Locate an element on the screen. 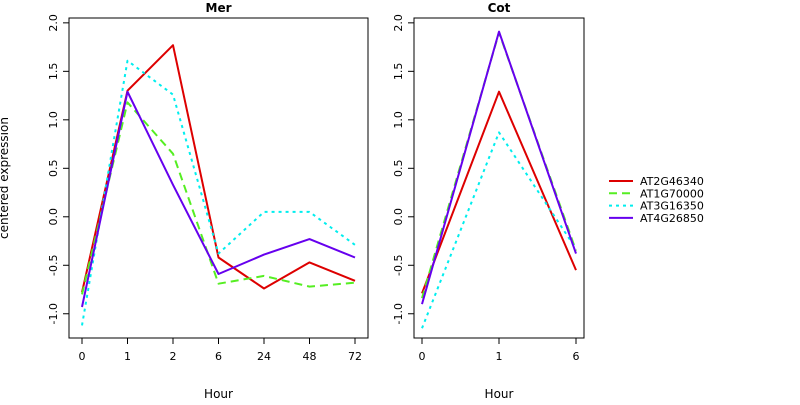  series-line-at4g26850 is located at coordinates (499, 167).